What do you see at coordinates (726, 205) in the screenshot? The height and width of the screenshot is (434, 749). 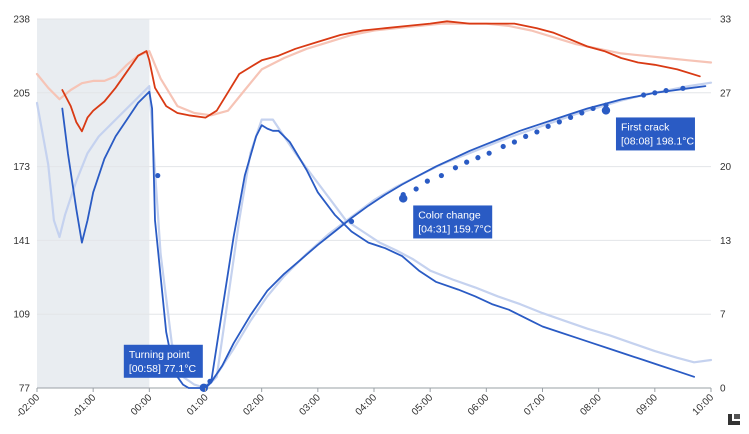 I see `right-axis-ticks: 33 27 20 13 7 0` at bounding box center [726, 205].